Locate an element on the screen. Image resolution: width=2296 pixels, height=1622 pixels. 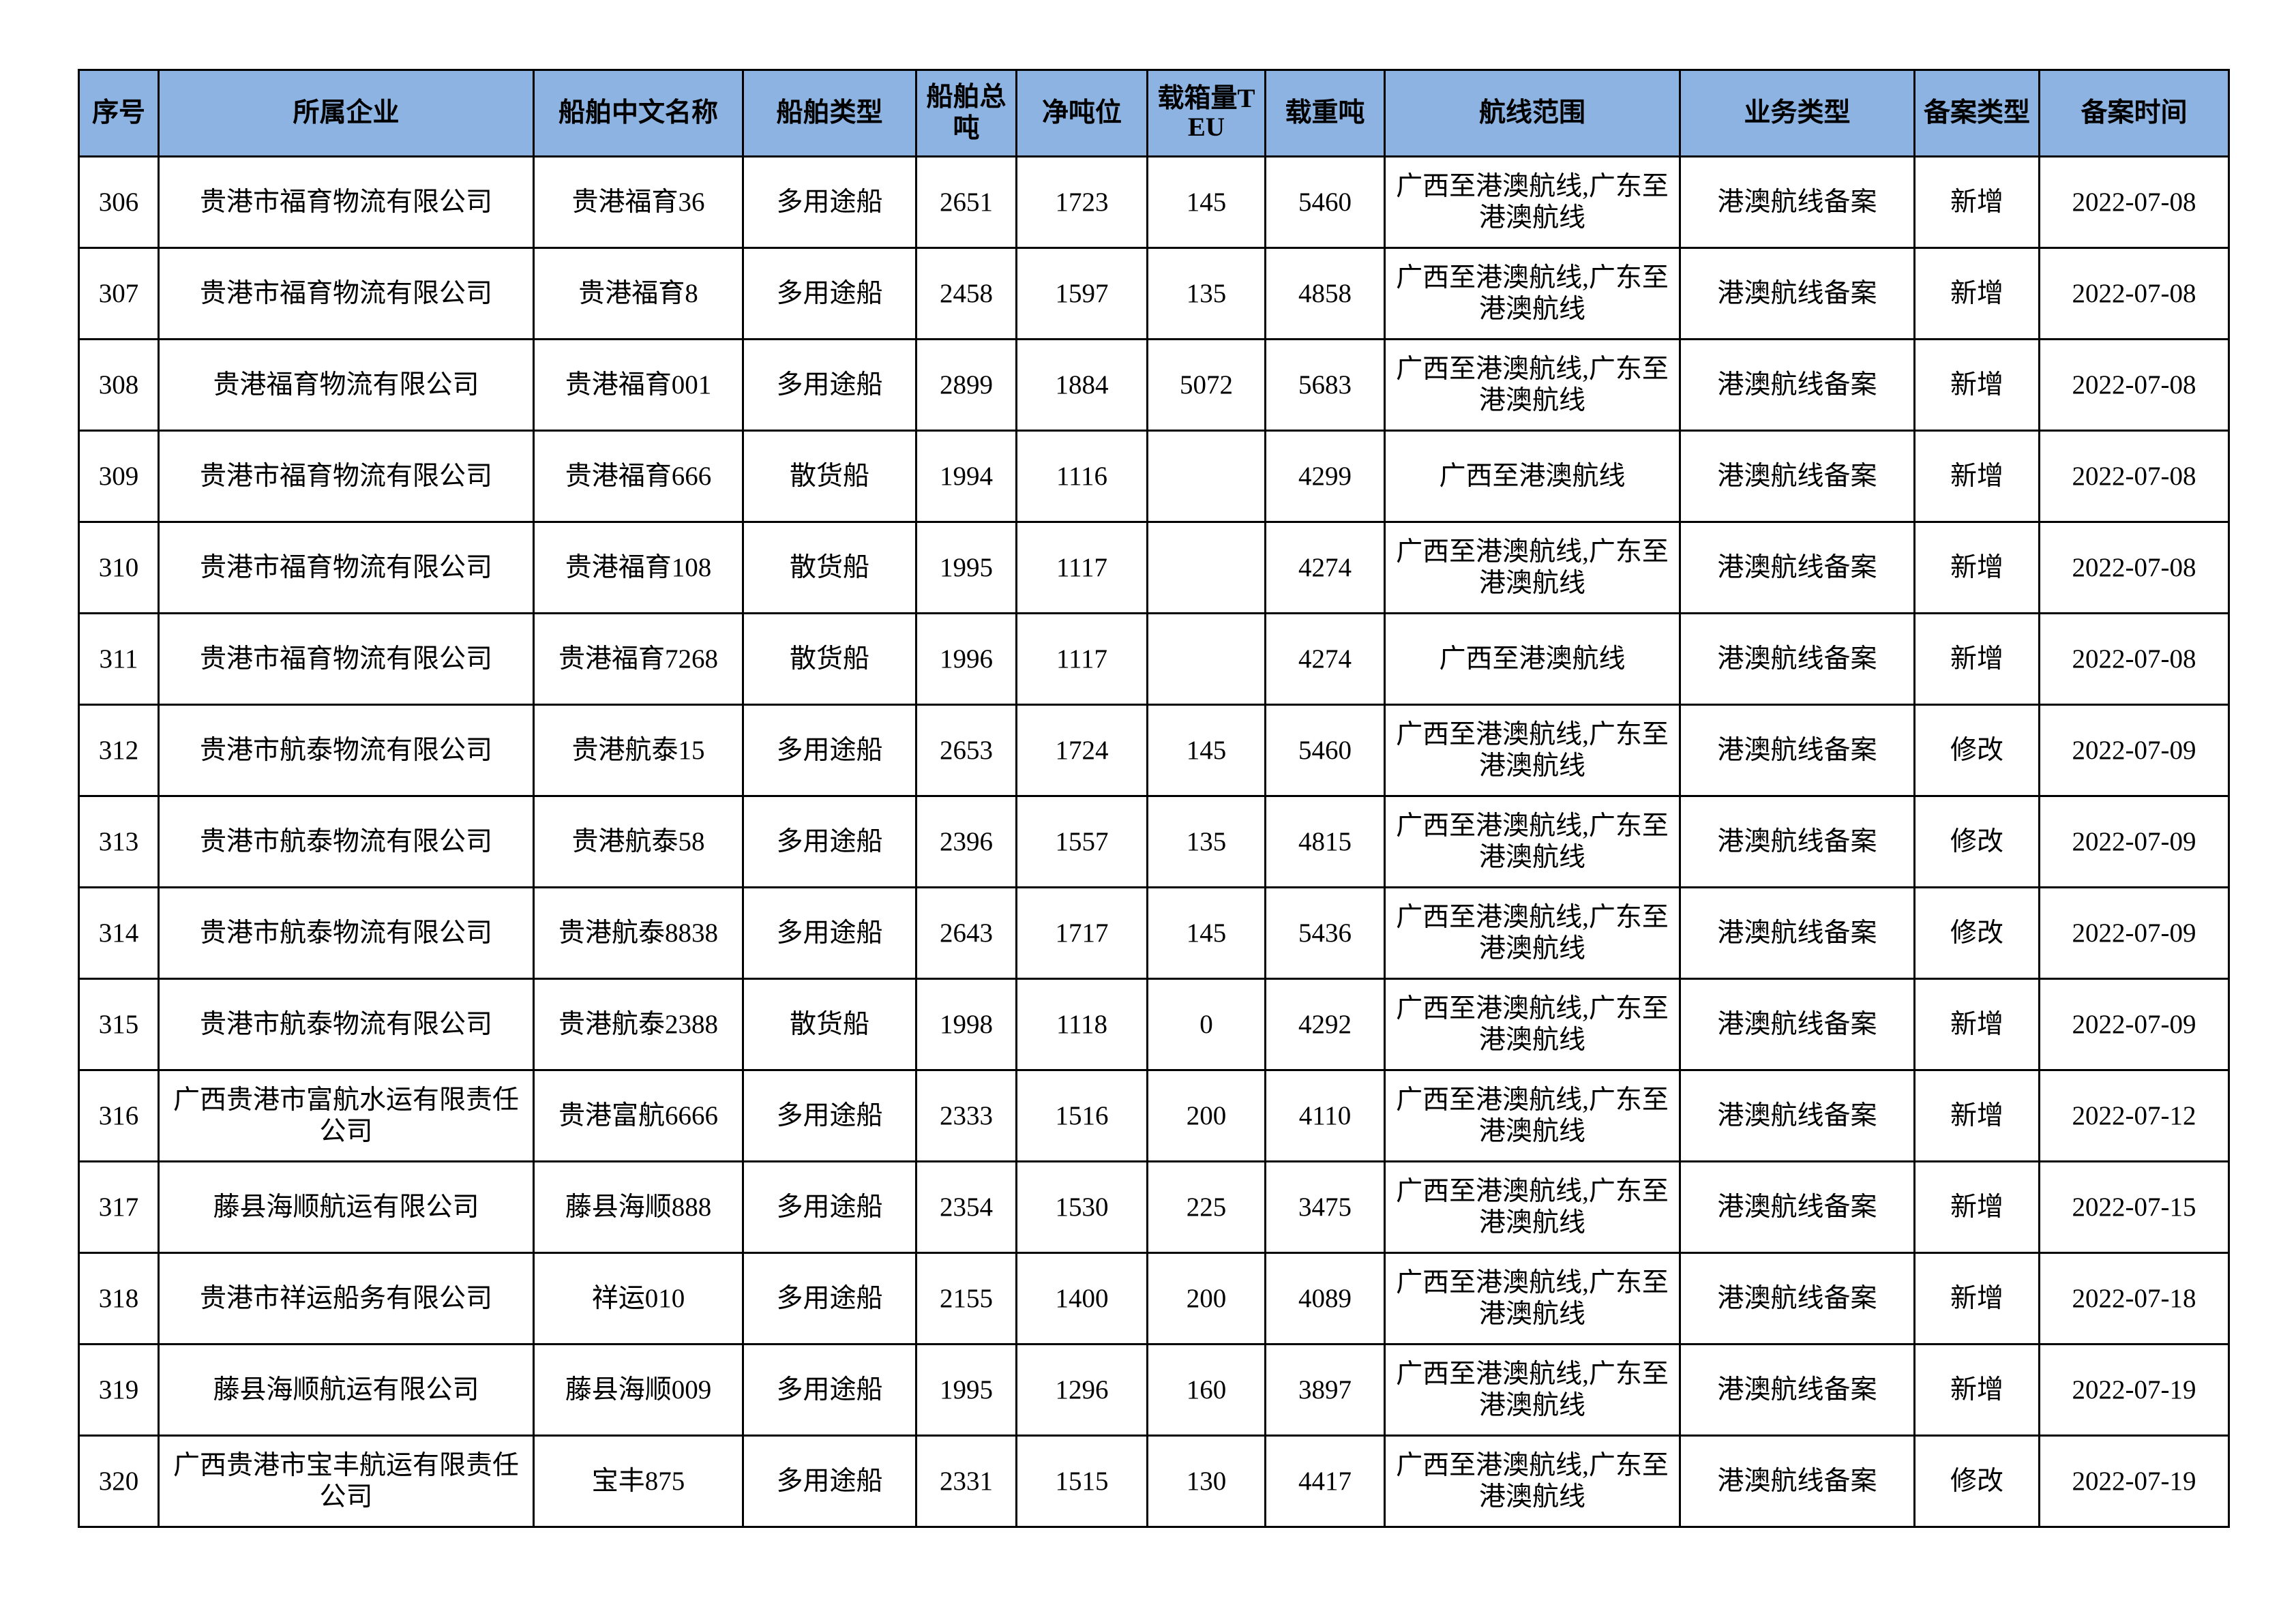
cell-ship-name: 贵港福育108 is located at coordinates (639, 567).